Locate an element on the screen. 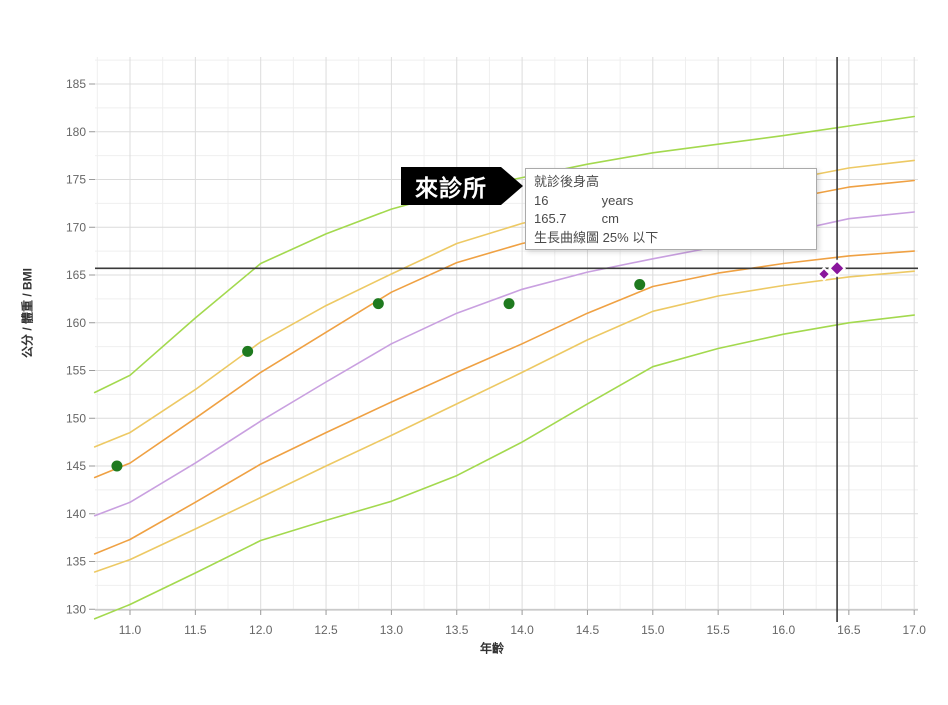  x-tick-label: 15.0 is located at coordinates (653, 630).